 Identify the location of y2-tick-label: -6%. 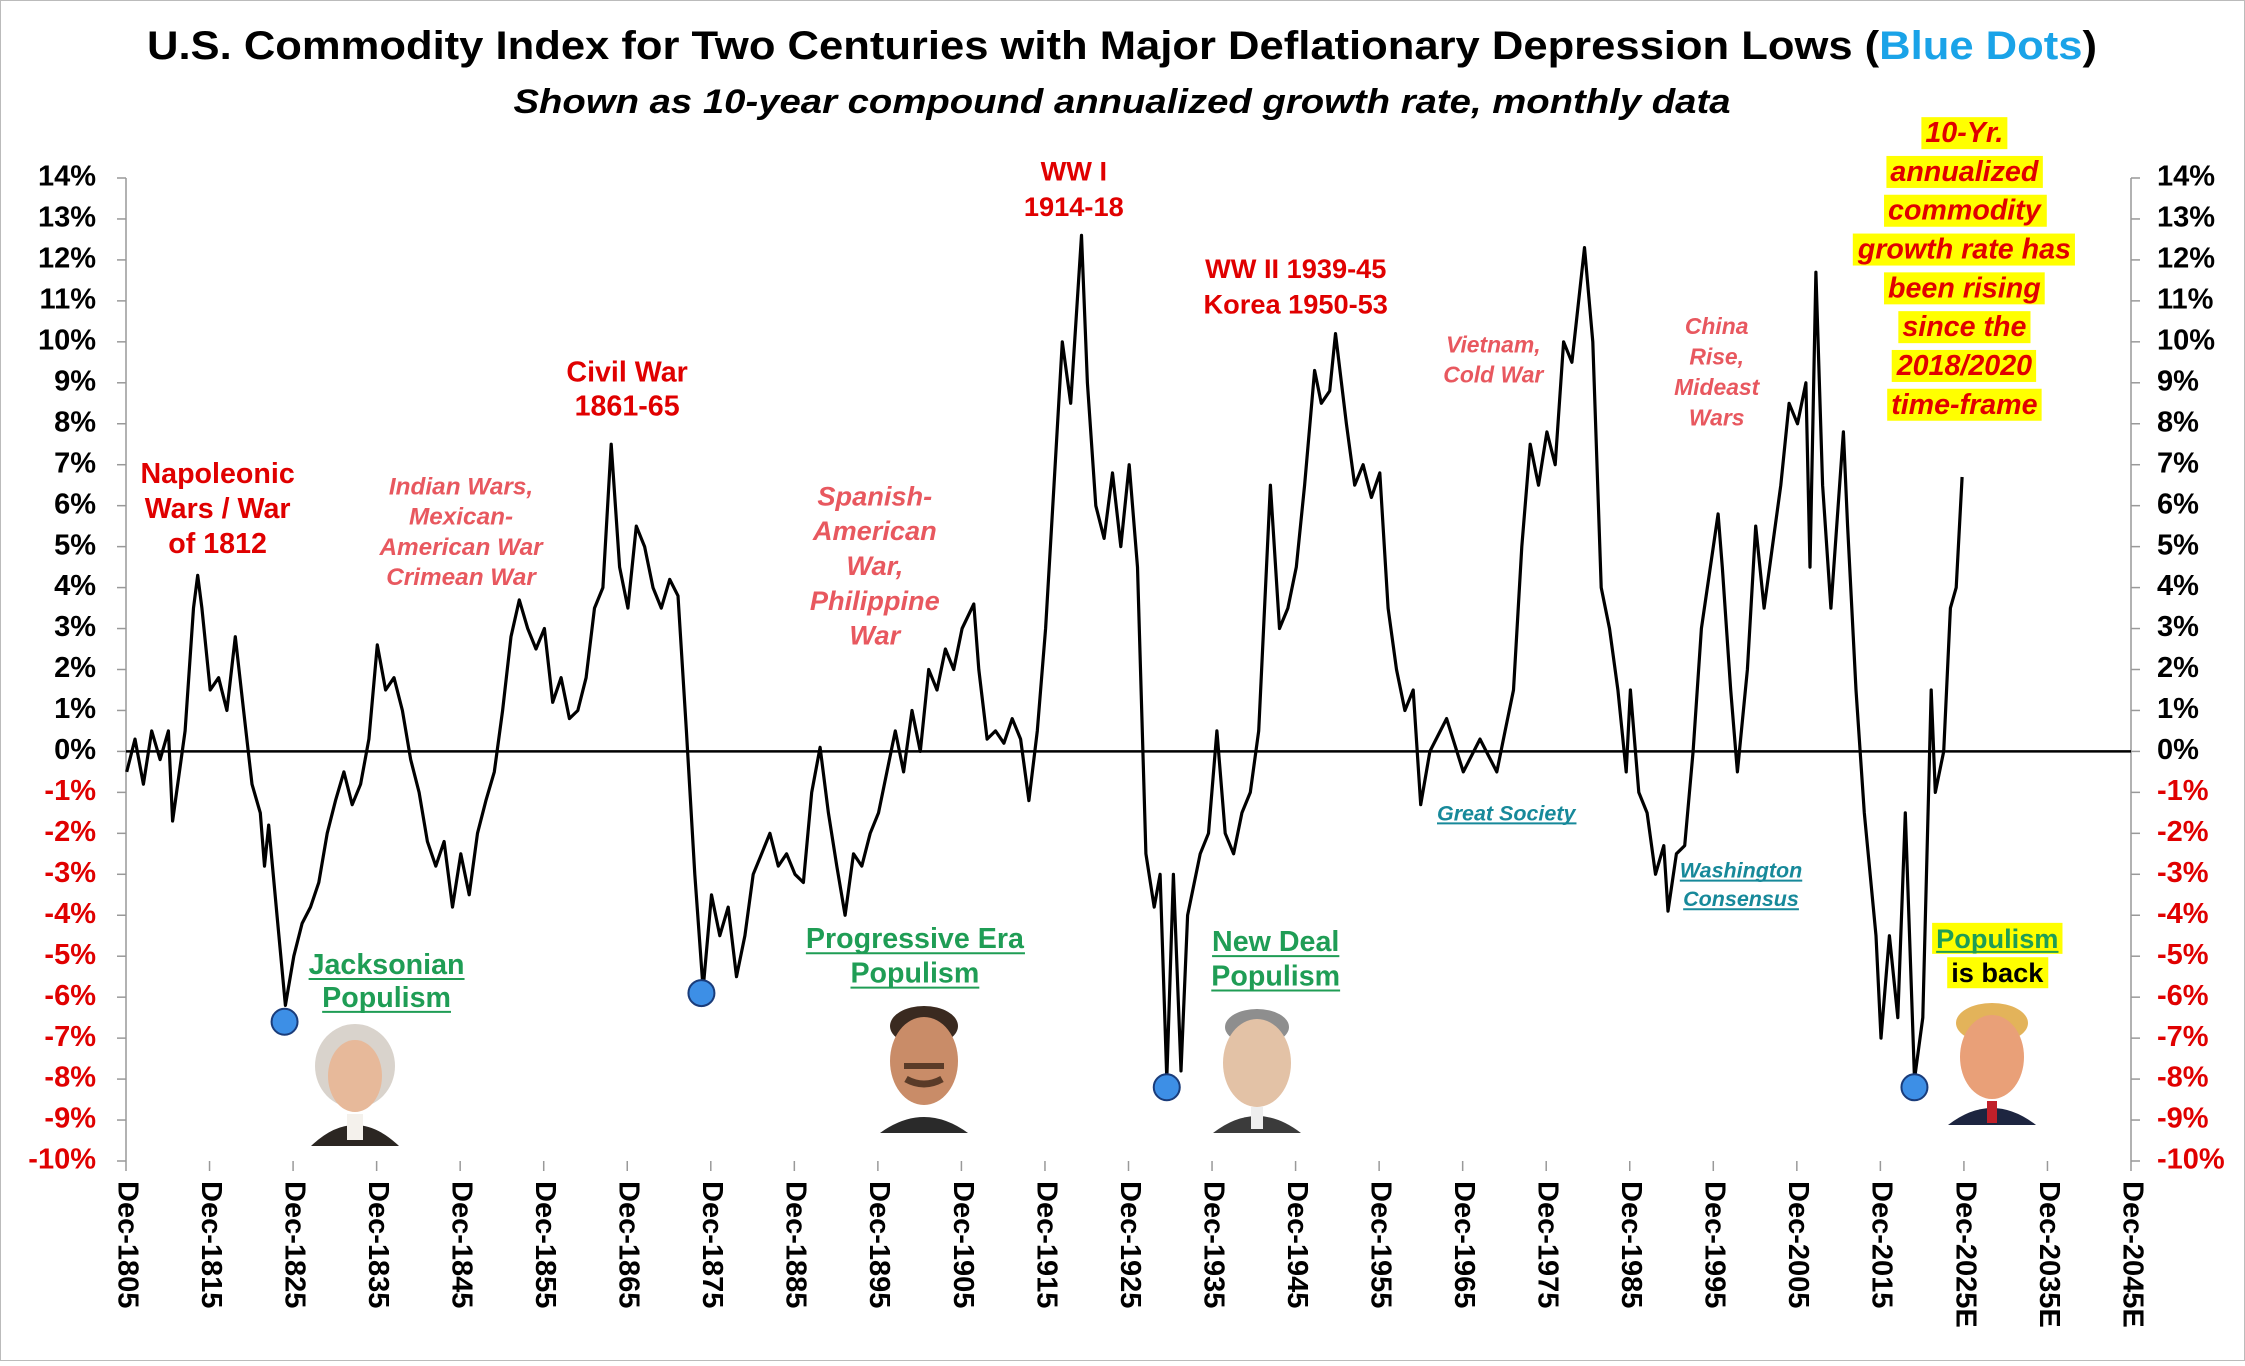
(2183, 996).